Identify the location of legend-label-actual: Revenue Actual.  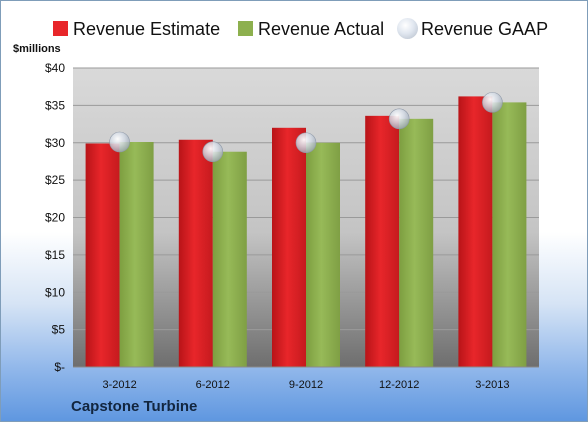
(321, 29).